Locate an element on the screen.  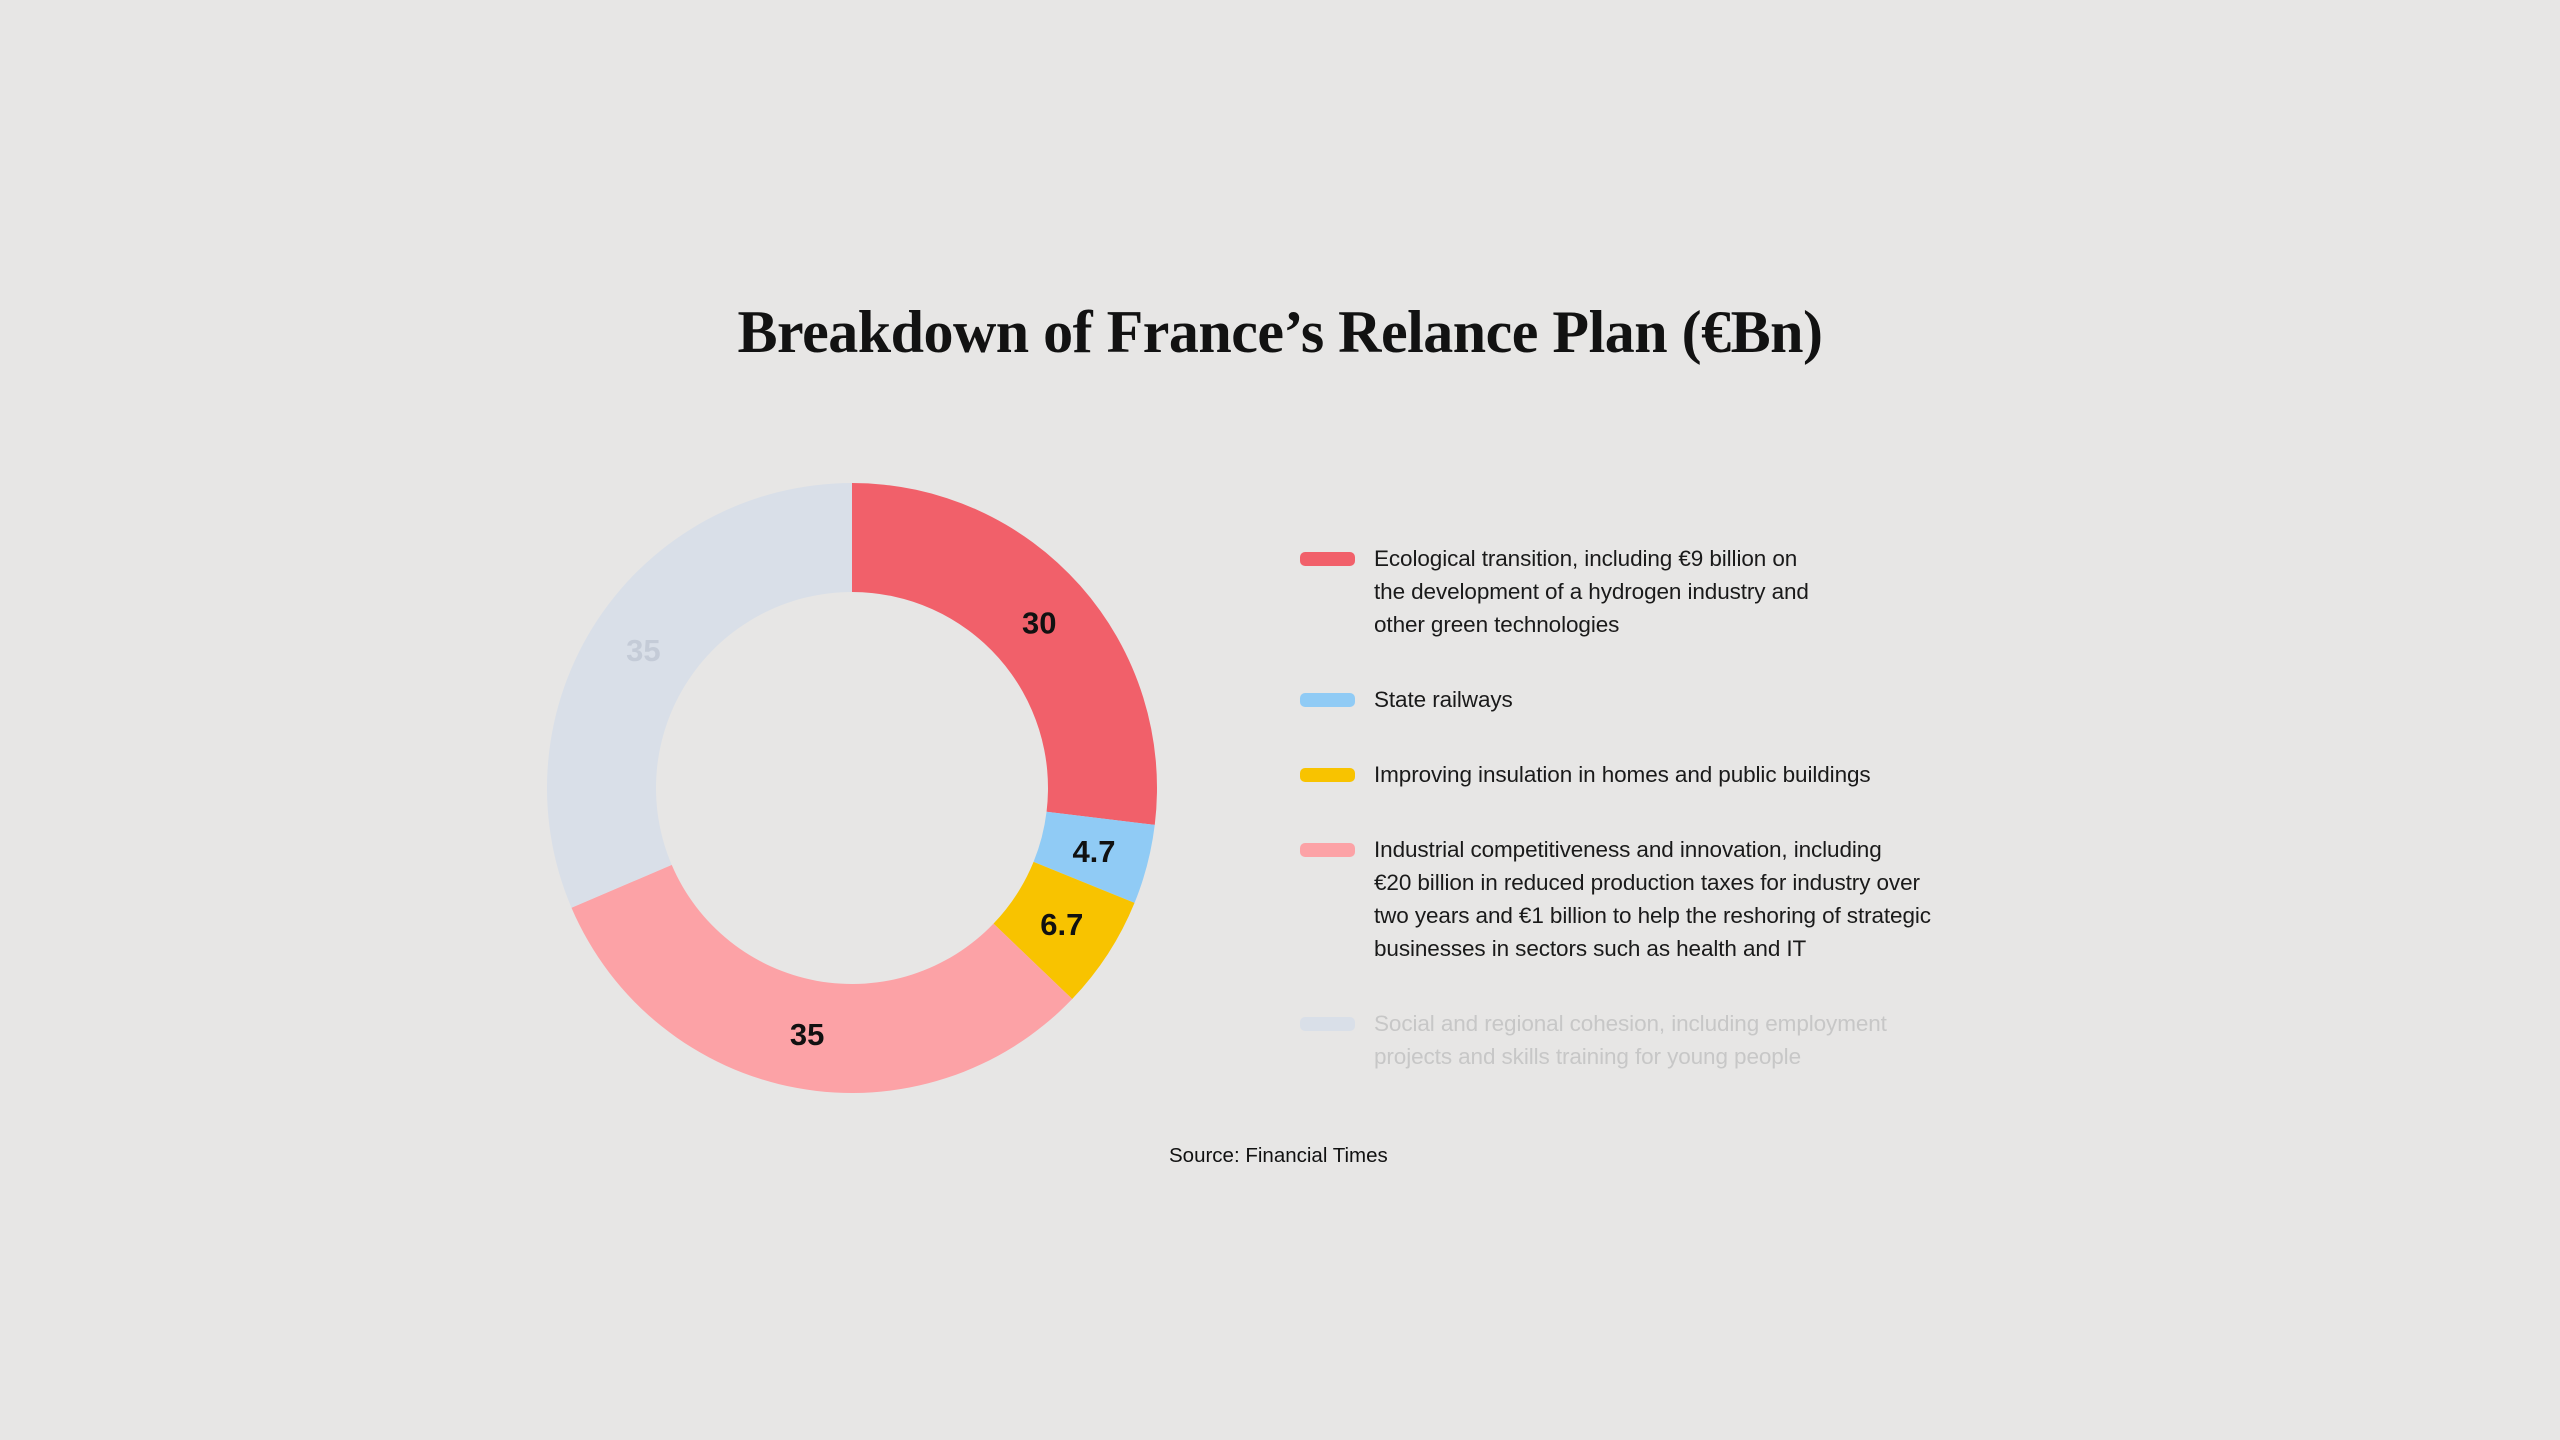
slice-value-label: 4.7 is located at coordinates (1093, 851).